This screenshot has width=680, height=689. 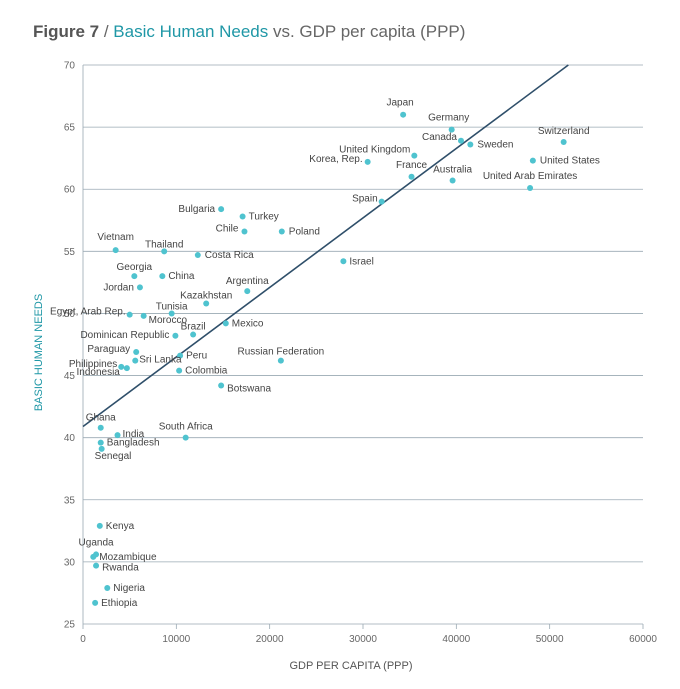 I want to click on data-point-label: Egypt, Arab Rep., so click(x=88, y=312).